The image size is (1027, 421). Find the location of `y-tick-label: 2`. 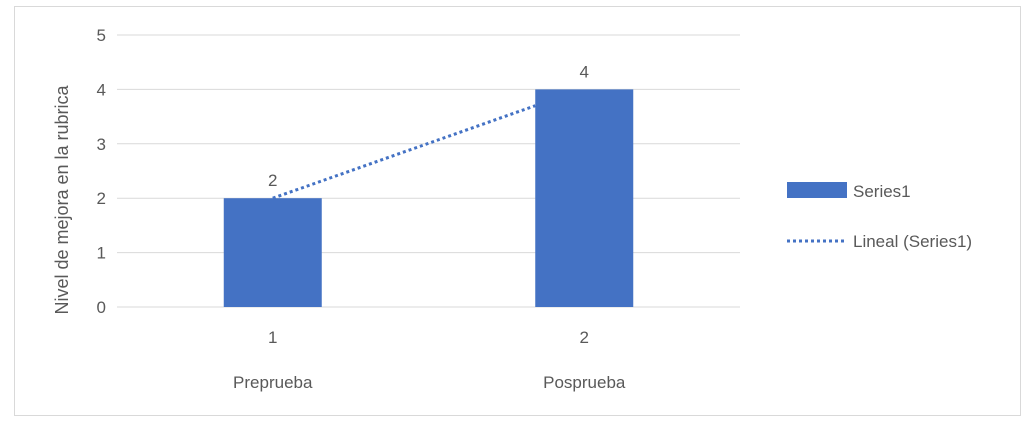

y-tick-label: 2 is located at coordinates (101, 198).